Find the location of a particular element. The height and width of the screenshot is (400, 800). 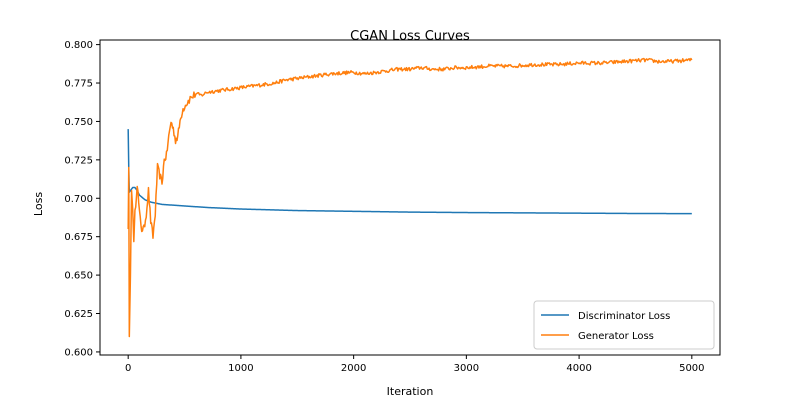

legend-box is located at coordinates (624, 325).